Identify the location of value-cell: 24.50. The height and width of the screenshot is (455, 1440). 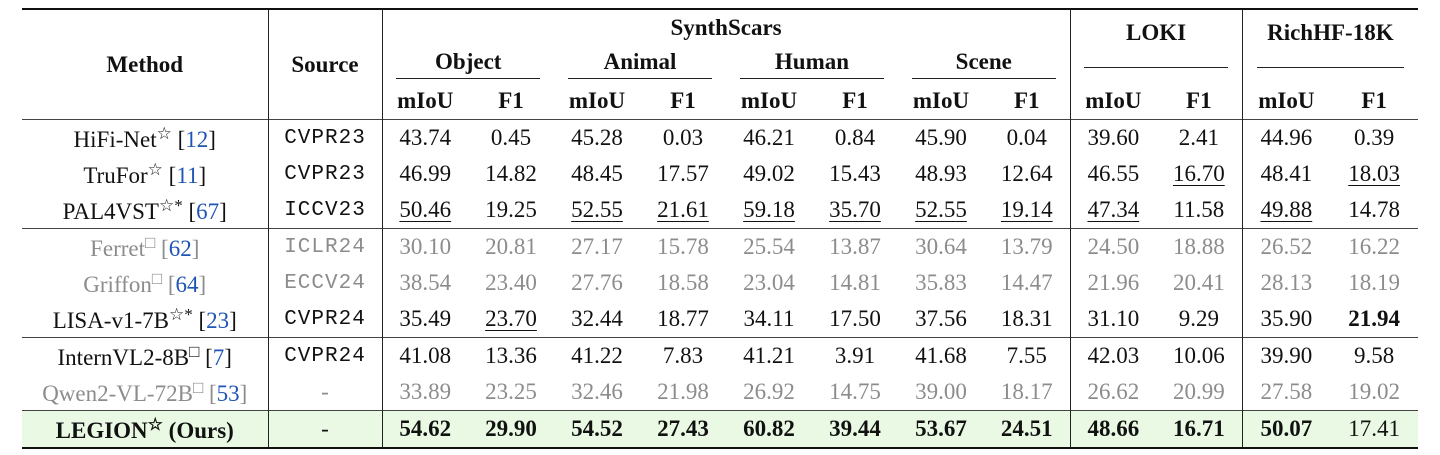
(1113, 246).